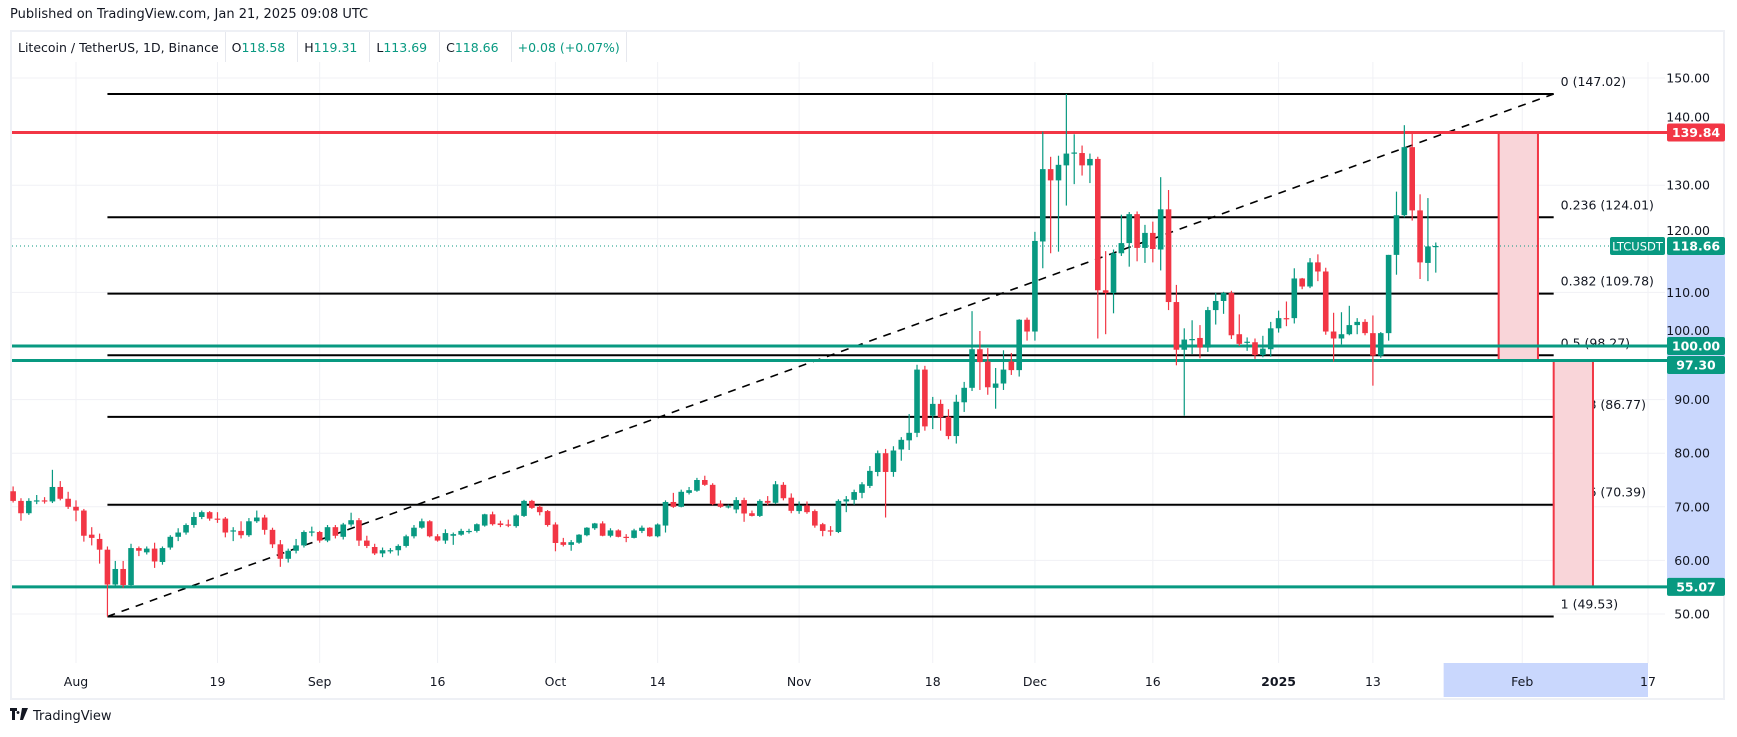  Describe the element at coordinates (334, 47) in the screenshot. I see `ohlc-high: H 119.31` at that location.